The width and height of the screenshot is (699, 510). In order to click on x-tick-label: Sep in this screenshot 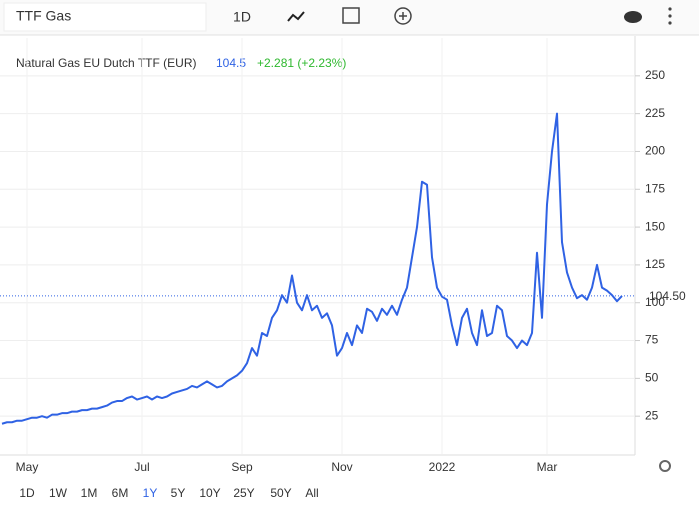, I will do `click(242, 467)`.